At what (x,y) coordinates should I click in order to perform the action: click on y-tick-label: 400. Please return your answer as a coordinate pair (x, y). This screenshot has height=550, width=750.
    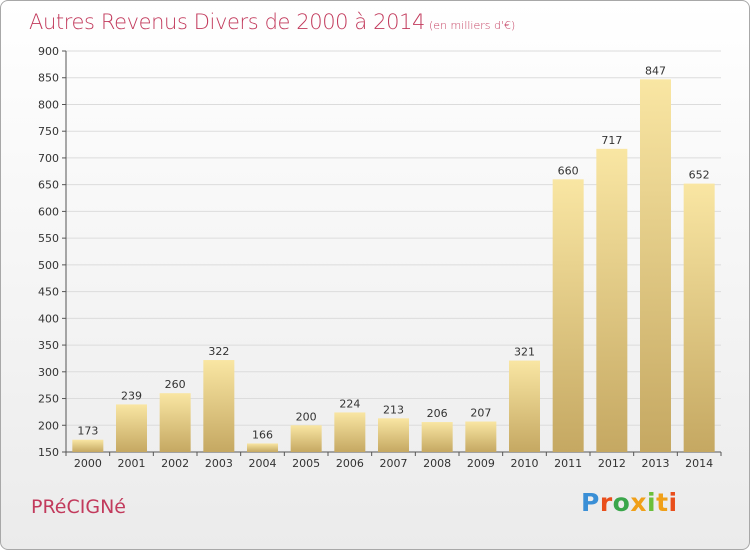
    Looking at the image, I should click on (48, 318).